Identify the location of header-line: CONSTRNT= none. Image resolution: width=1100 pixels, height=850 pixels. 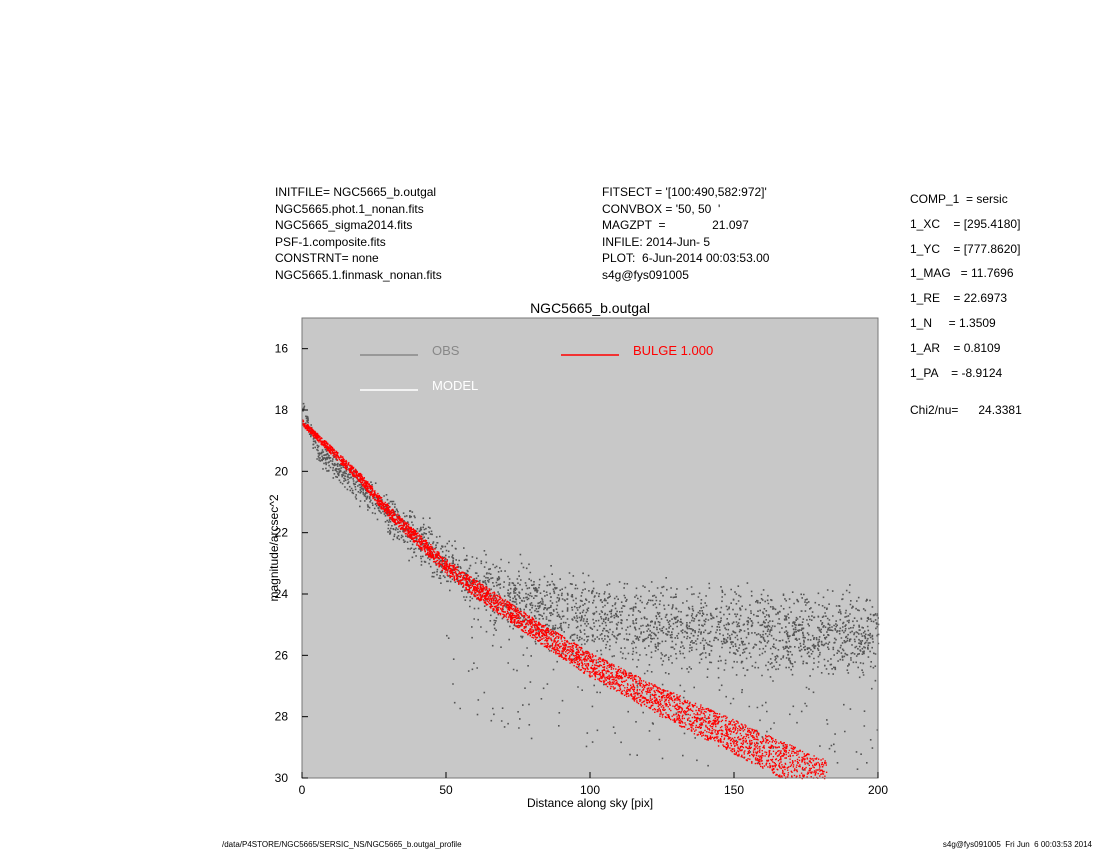
(327, 258).